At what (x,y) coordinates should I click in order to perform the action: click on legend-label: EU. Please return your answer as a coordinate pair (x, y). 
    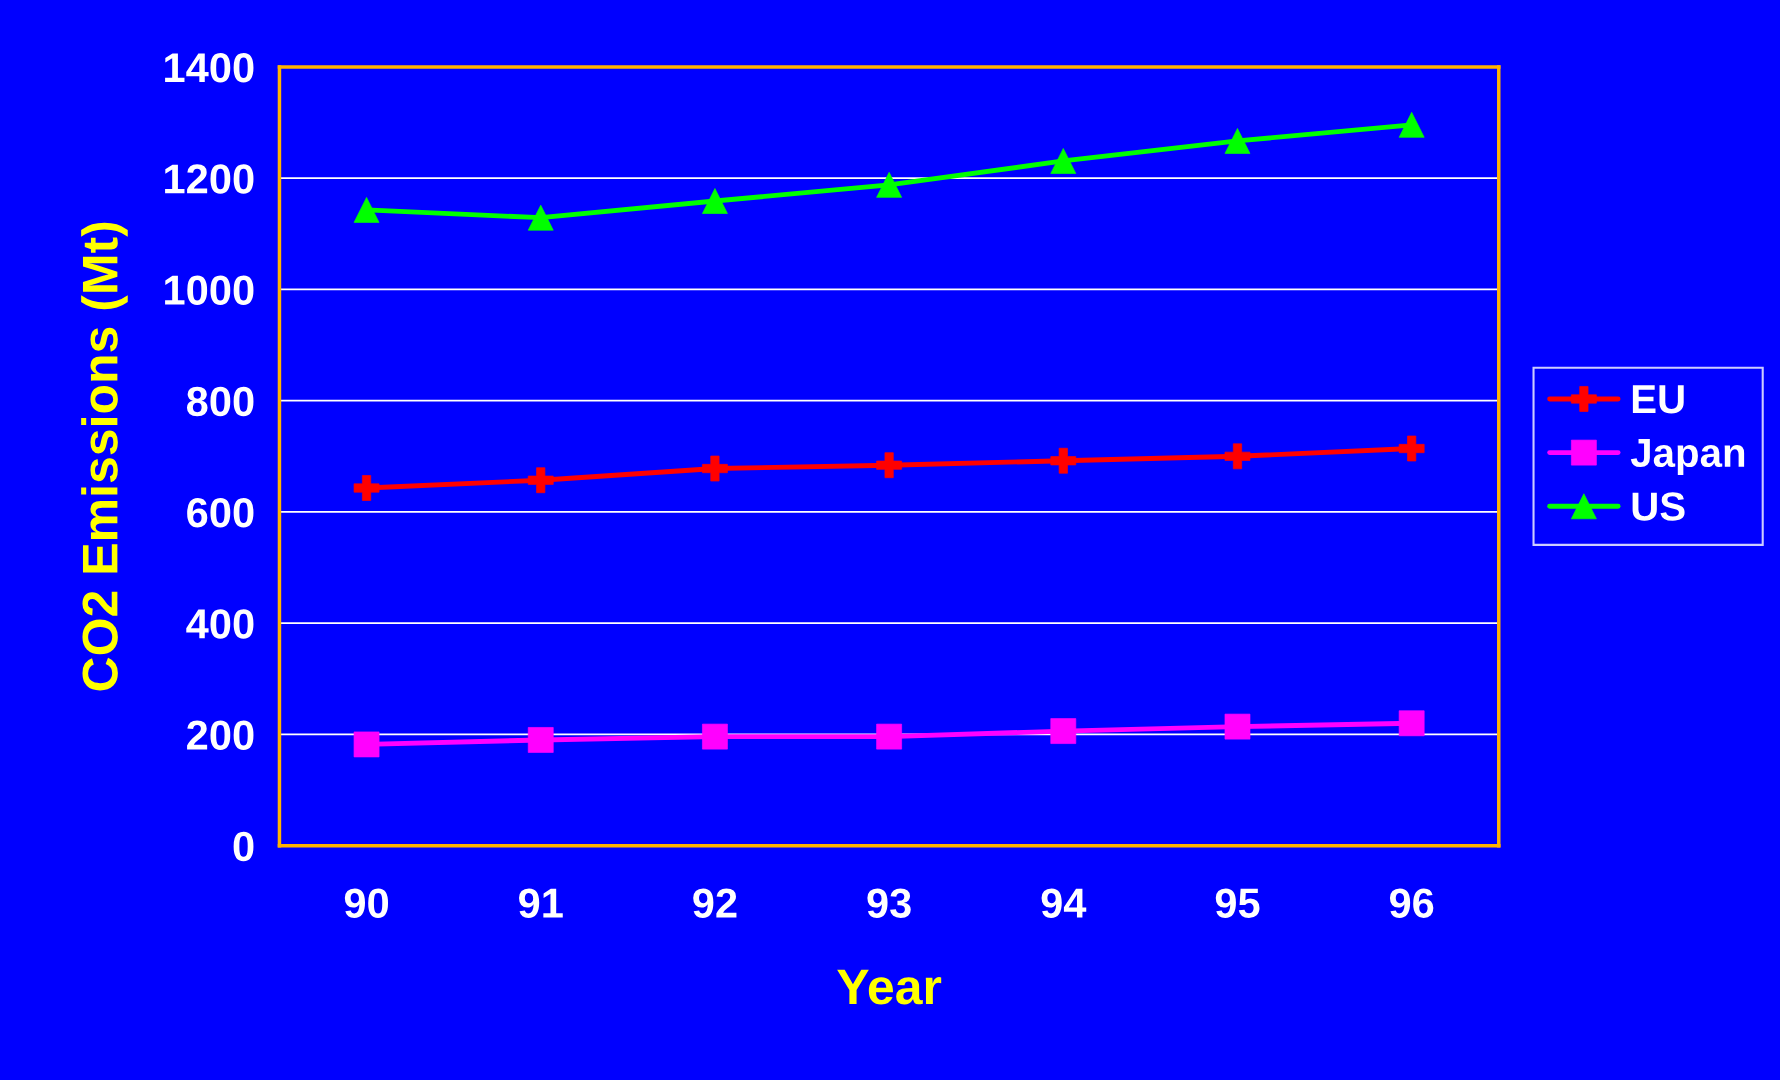
    Looking at the image, I should click on (1658, 399).